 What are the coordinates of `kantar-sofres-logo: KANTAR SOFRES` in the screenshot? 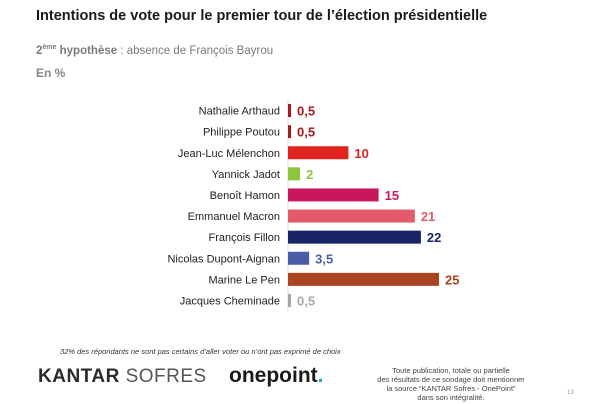 It's located at (122, 377).